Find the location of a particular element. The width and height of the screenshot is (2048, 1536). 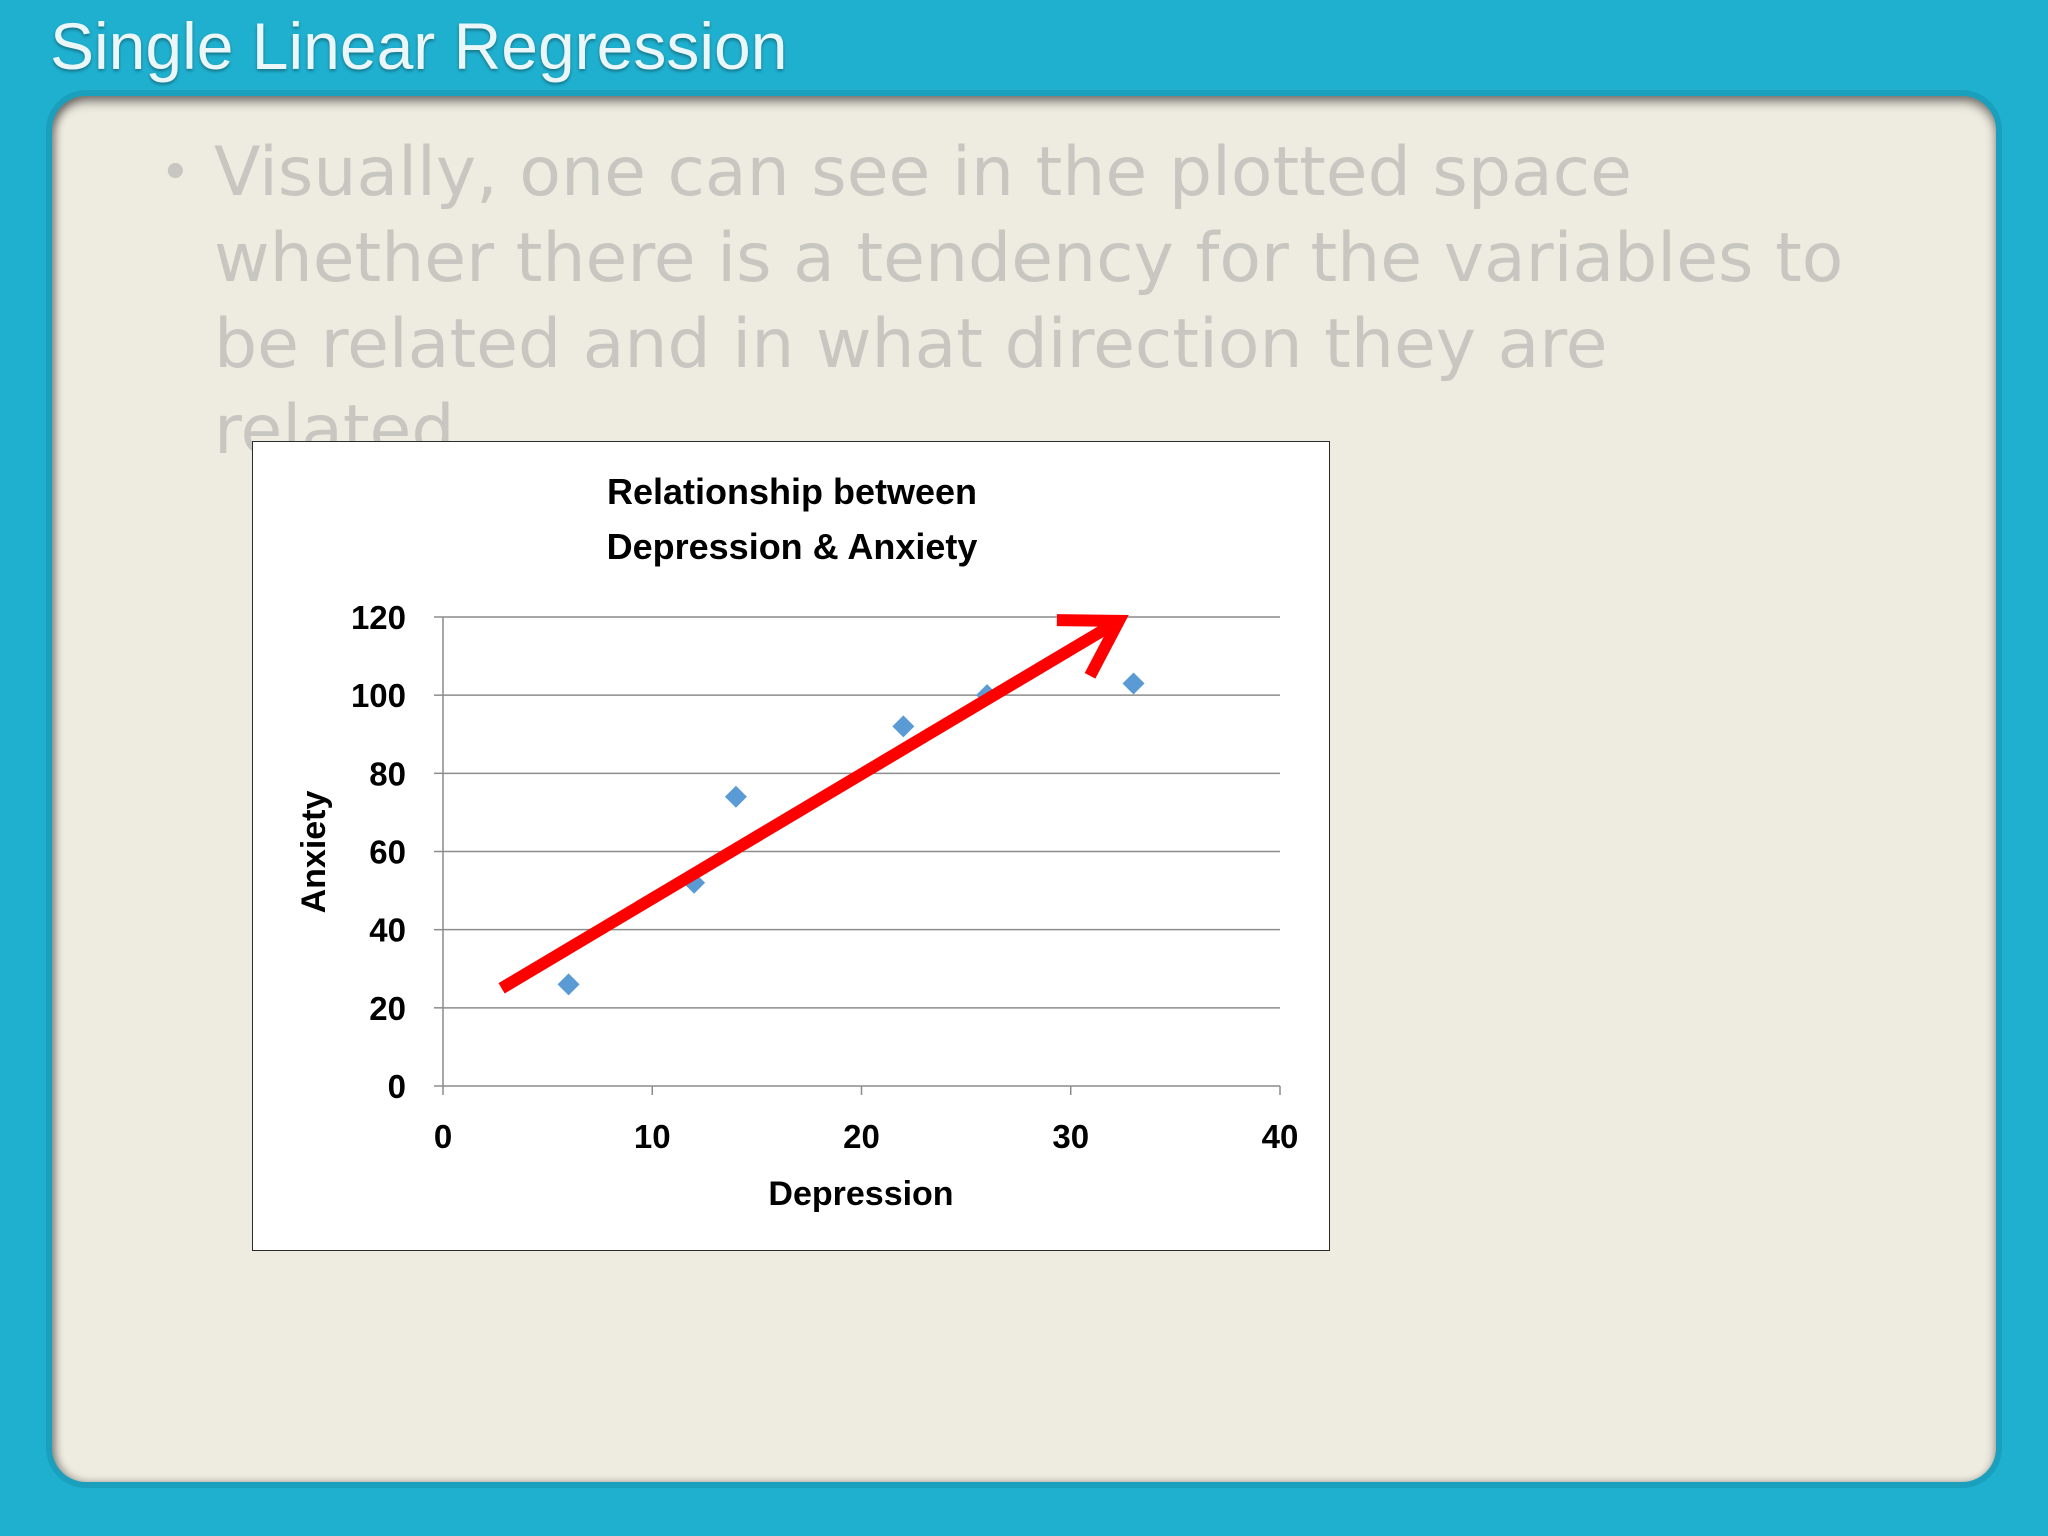

arrow-shaft is located at coordinates (807, 806).